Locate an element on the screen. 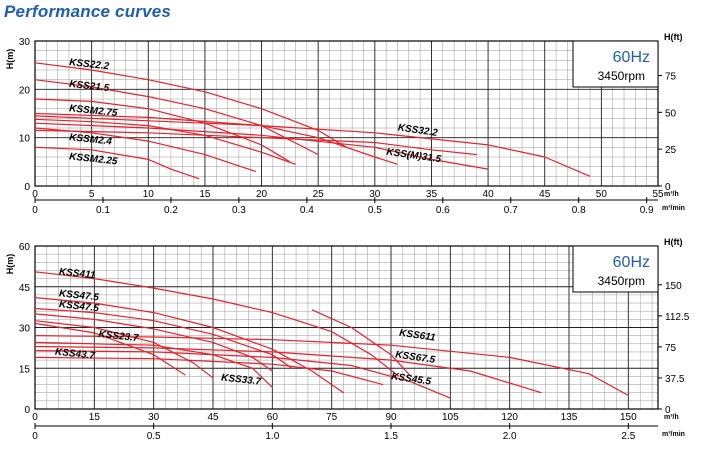  chart2-y-right-axis-label: H(ft) is located at coordinates (673, 242).